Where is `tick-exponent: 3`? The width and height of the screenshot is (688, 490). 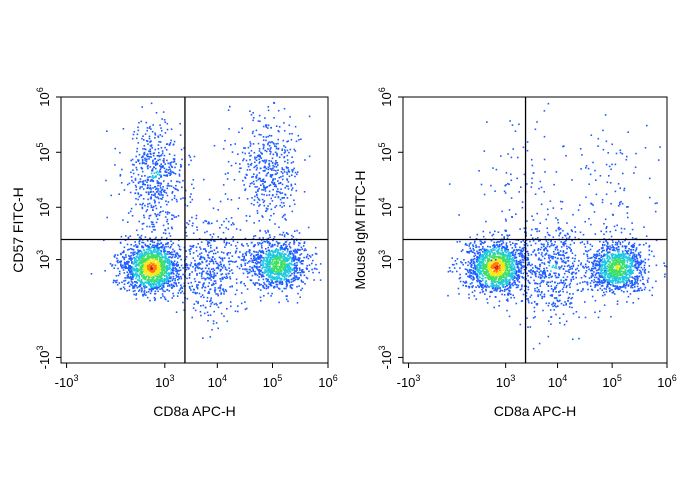
tick-exponent: 3 is located at coordinates (75, 378).